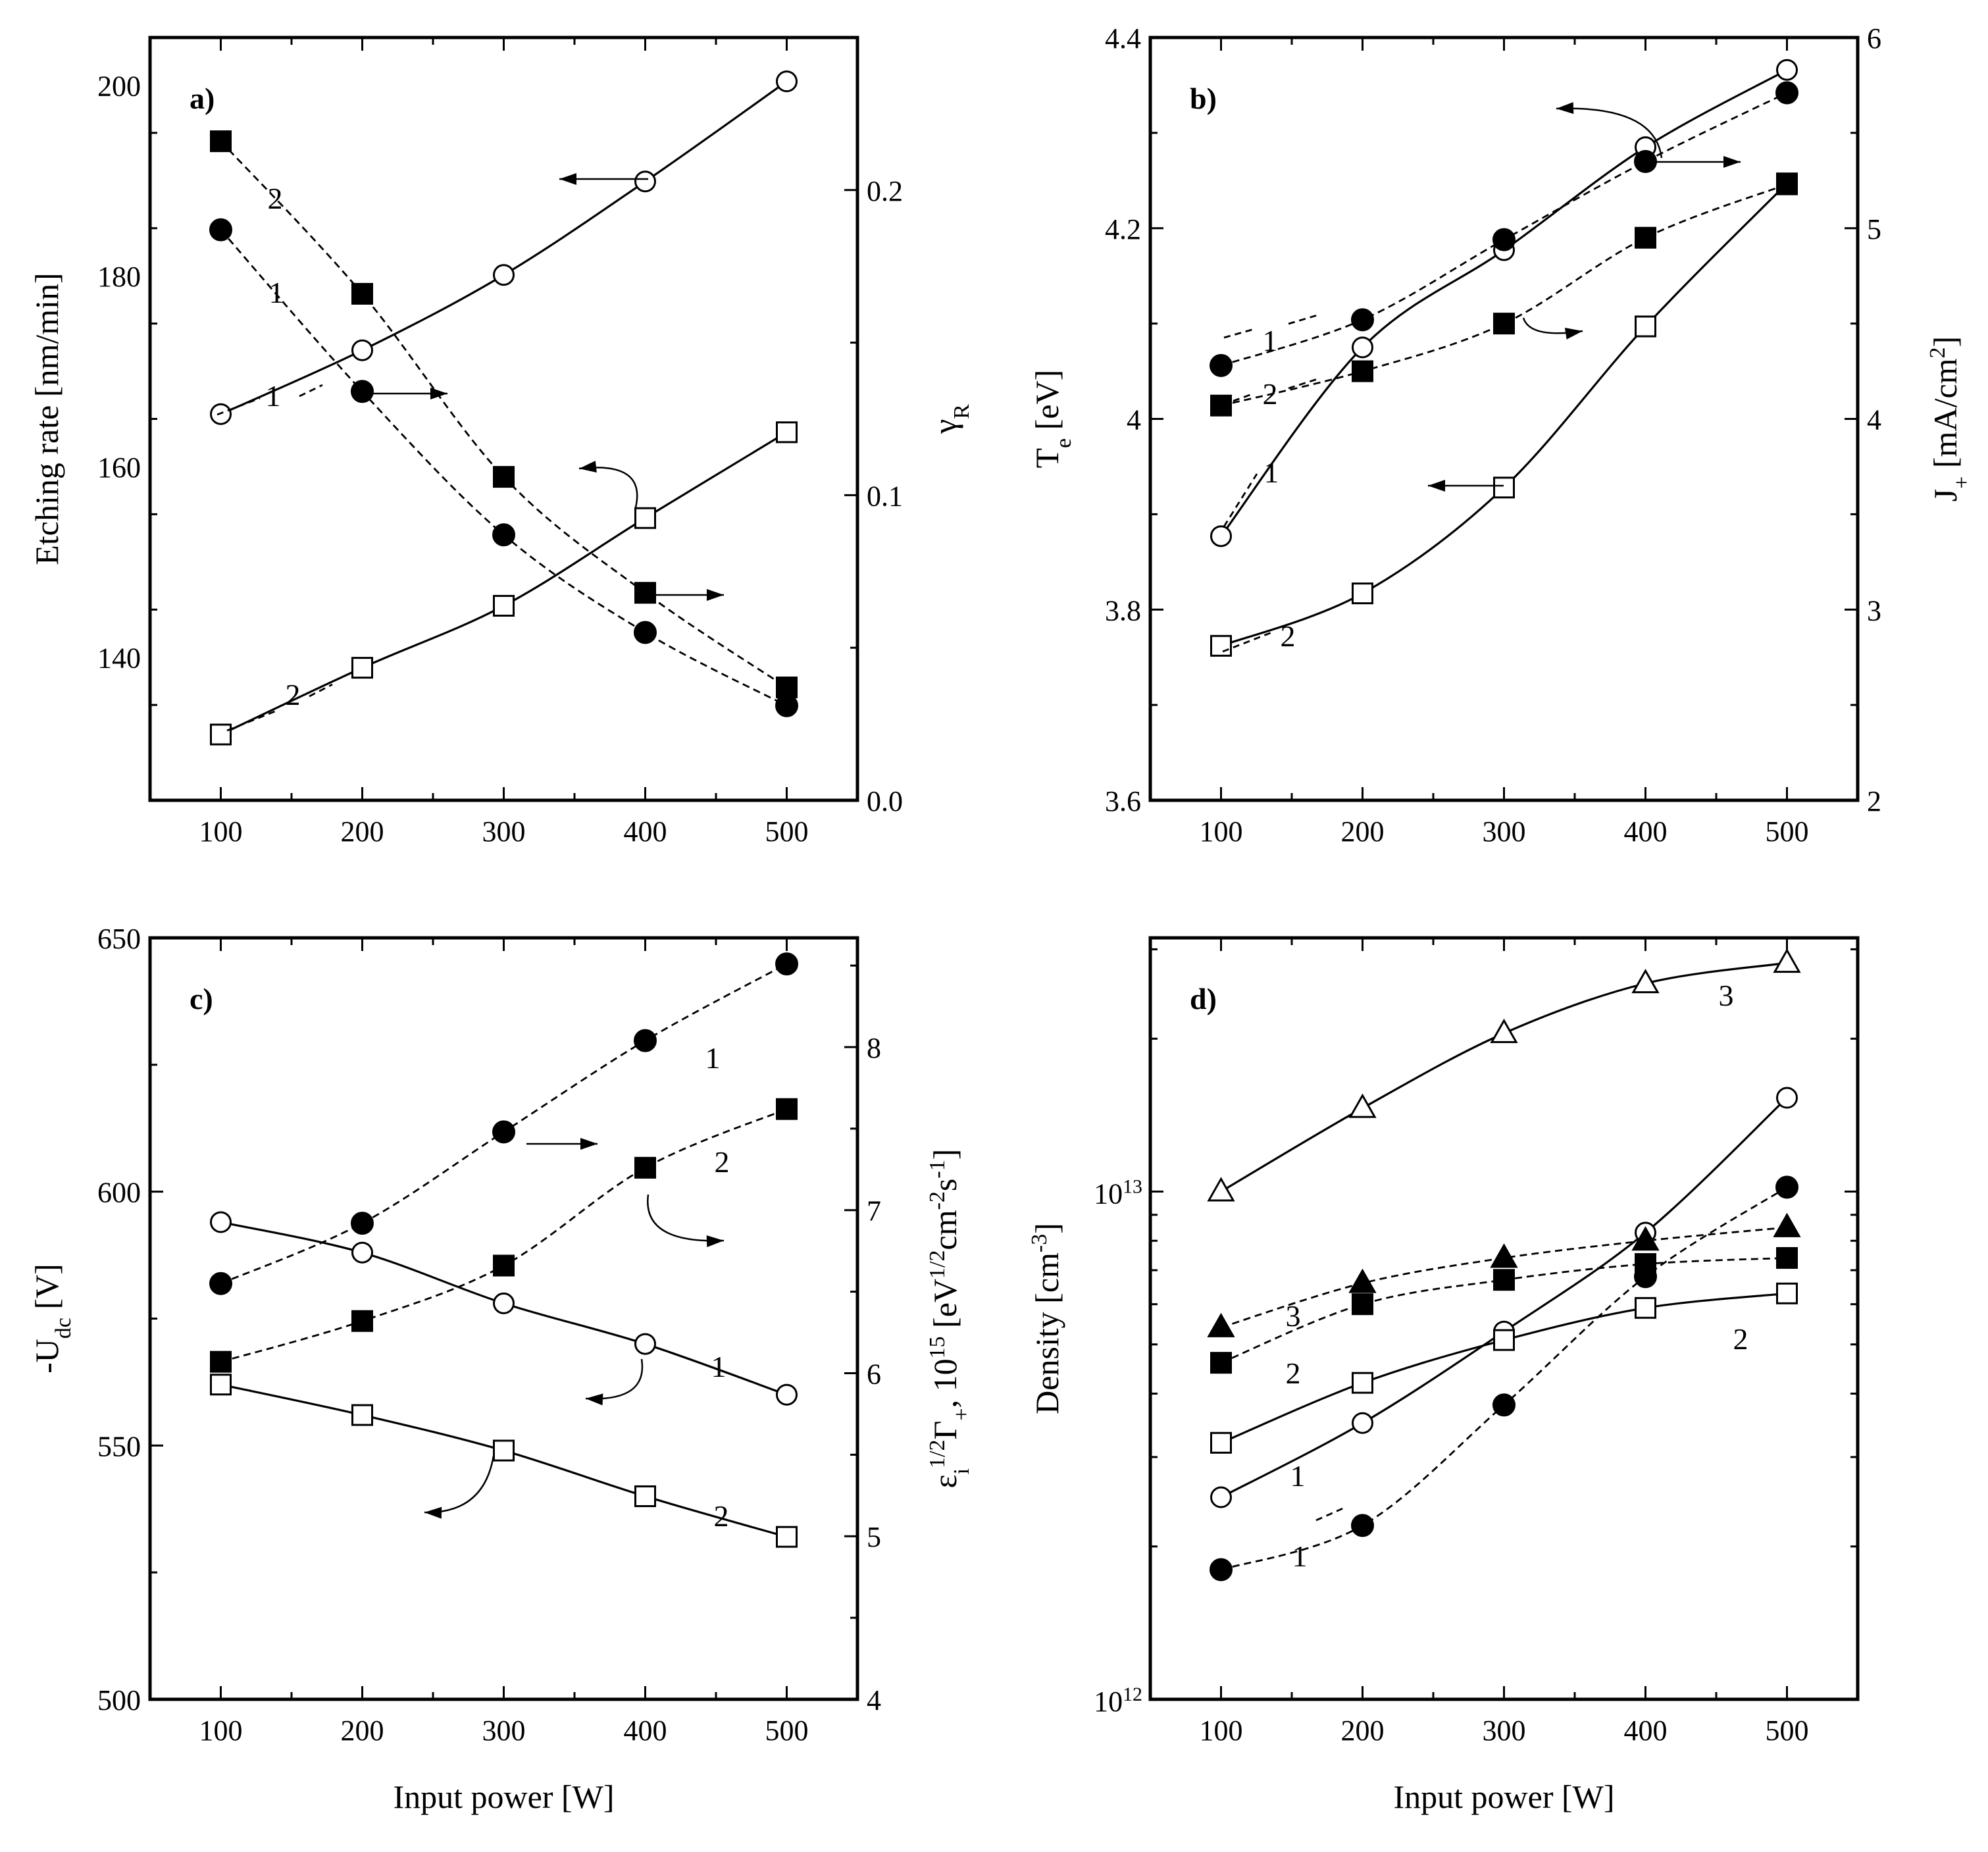 This screenshot has width=1988, height=1852. I want to click on y-tick-label: 4.4, so click(1123, 38).